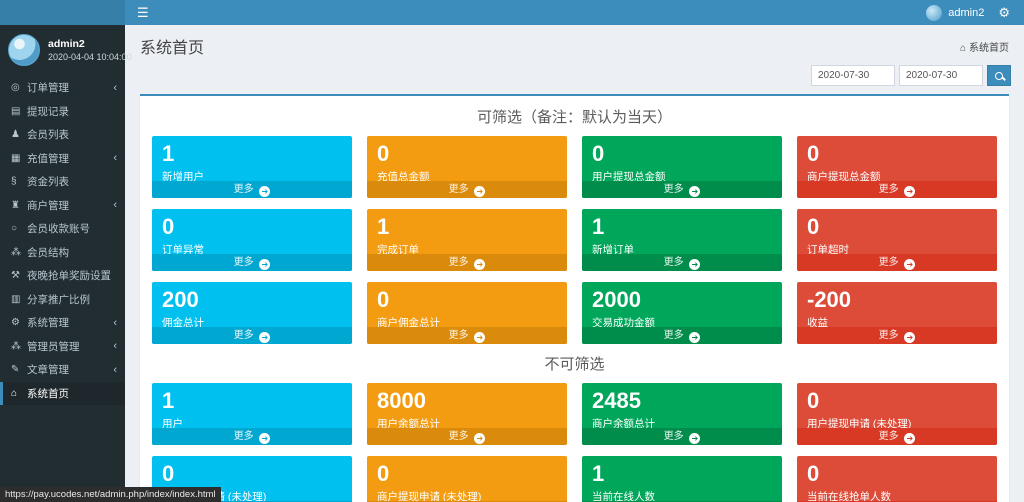 The height and width of the screenshot is (502, 1024). What do you see at coordinates (408, 424) in the screenshot?
I see `stat-label: 用户余额总计` at bounding box center [408, 424].